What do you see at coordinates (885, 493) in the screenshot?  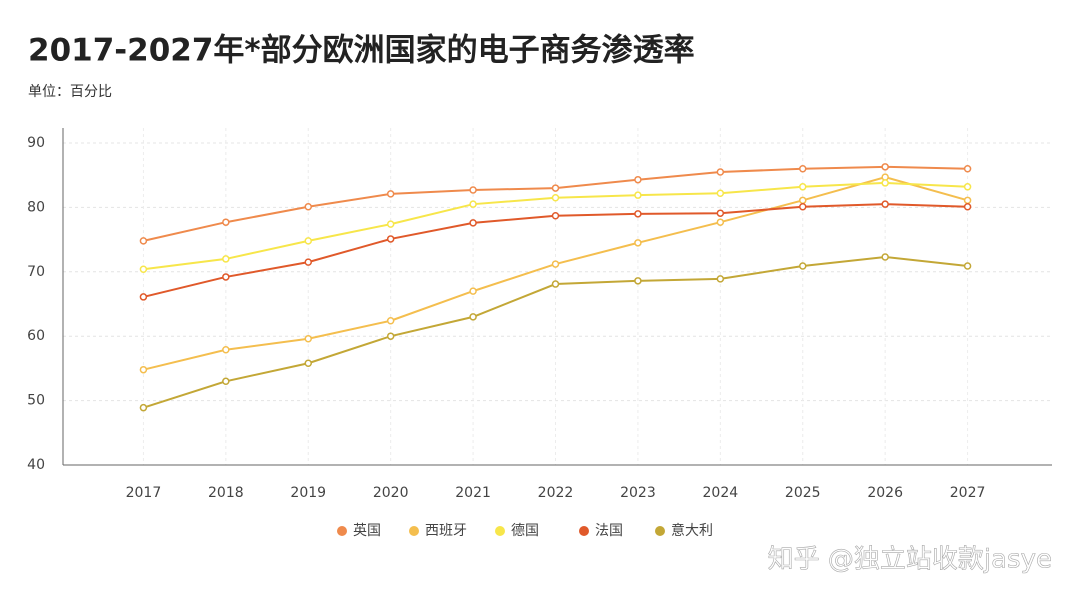 I see `x-tick-label: 2026` at bounding box center [885, 493].